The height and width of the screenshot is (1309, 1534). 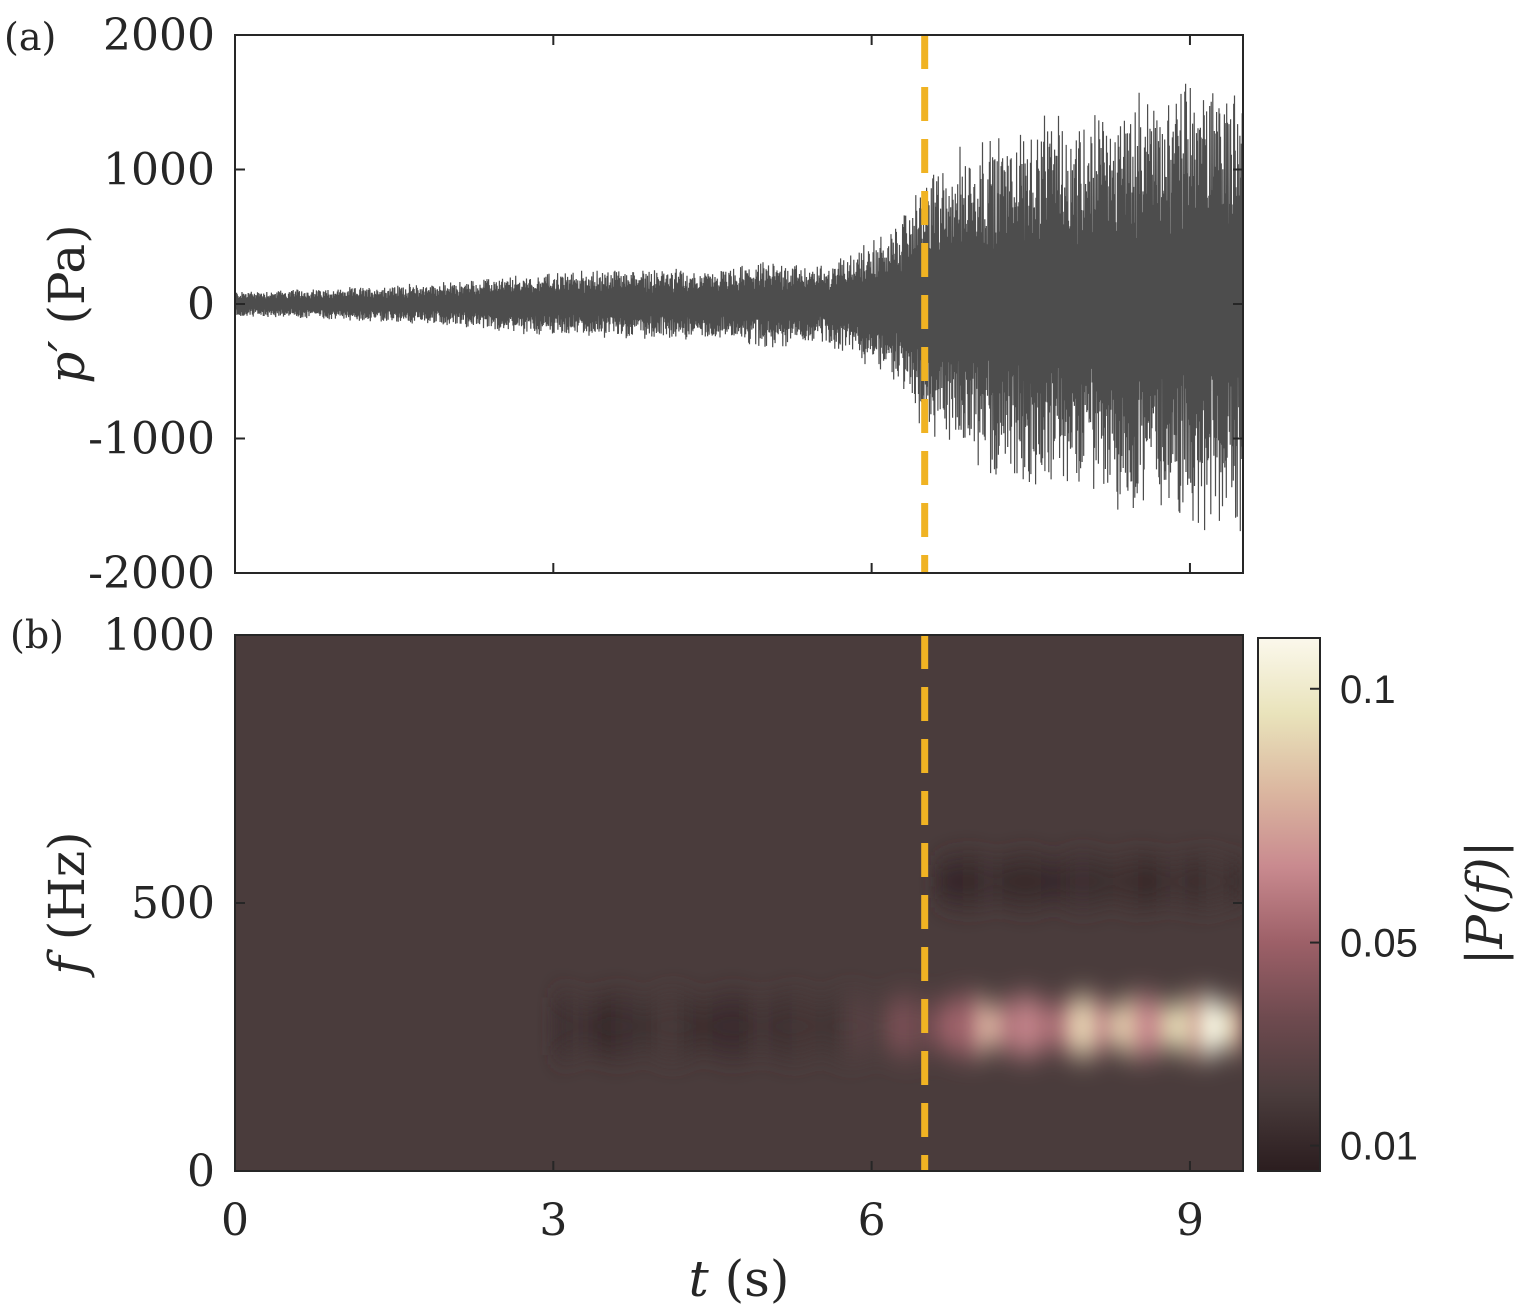 I want to click on x-tick-label: 9, so click(x=1190, y=1220).